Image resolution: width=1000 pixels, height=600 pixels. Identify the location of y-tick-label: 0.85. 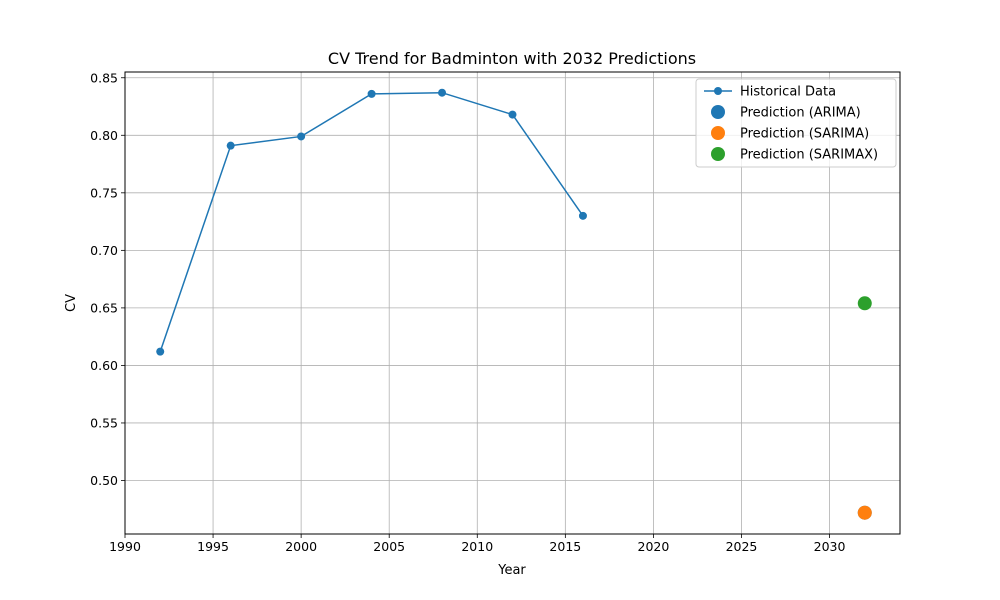
(104, 77).